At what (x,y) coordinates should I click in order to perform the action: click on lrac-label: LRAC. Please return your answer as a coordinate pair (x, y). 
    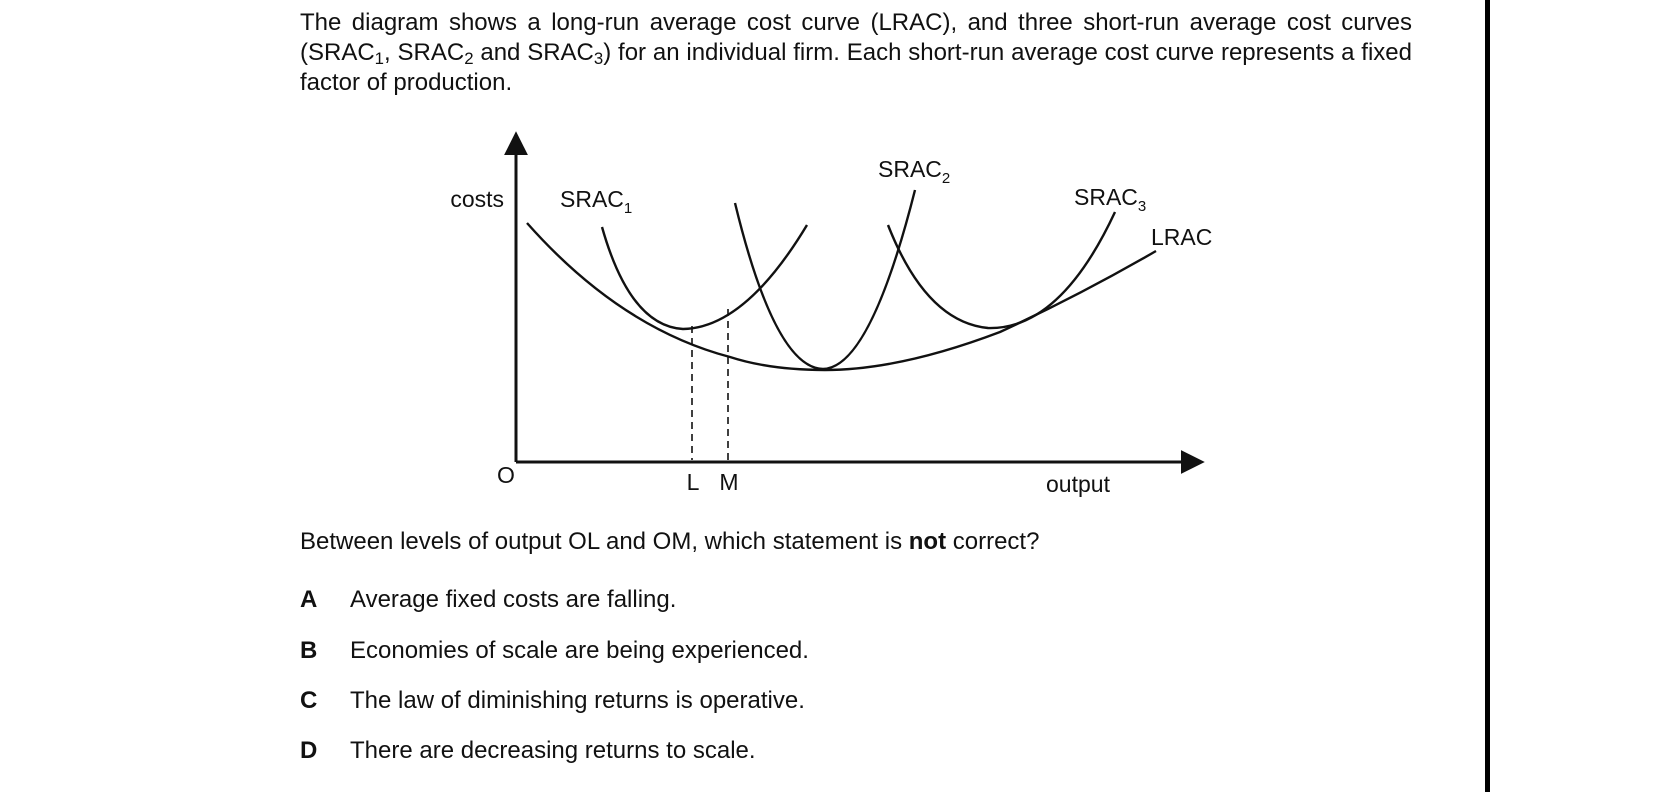
    Looking at the image, I should click on (1181, 237).